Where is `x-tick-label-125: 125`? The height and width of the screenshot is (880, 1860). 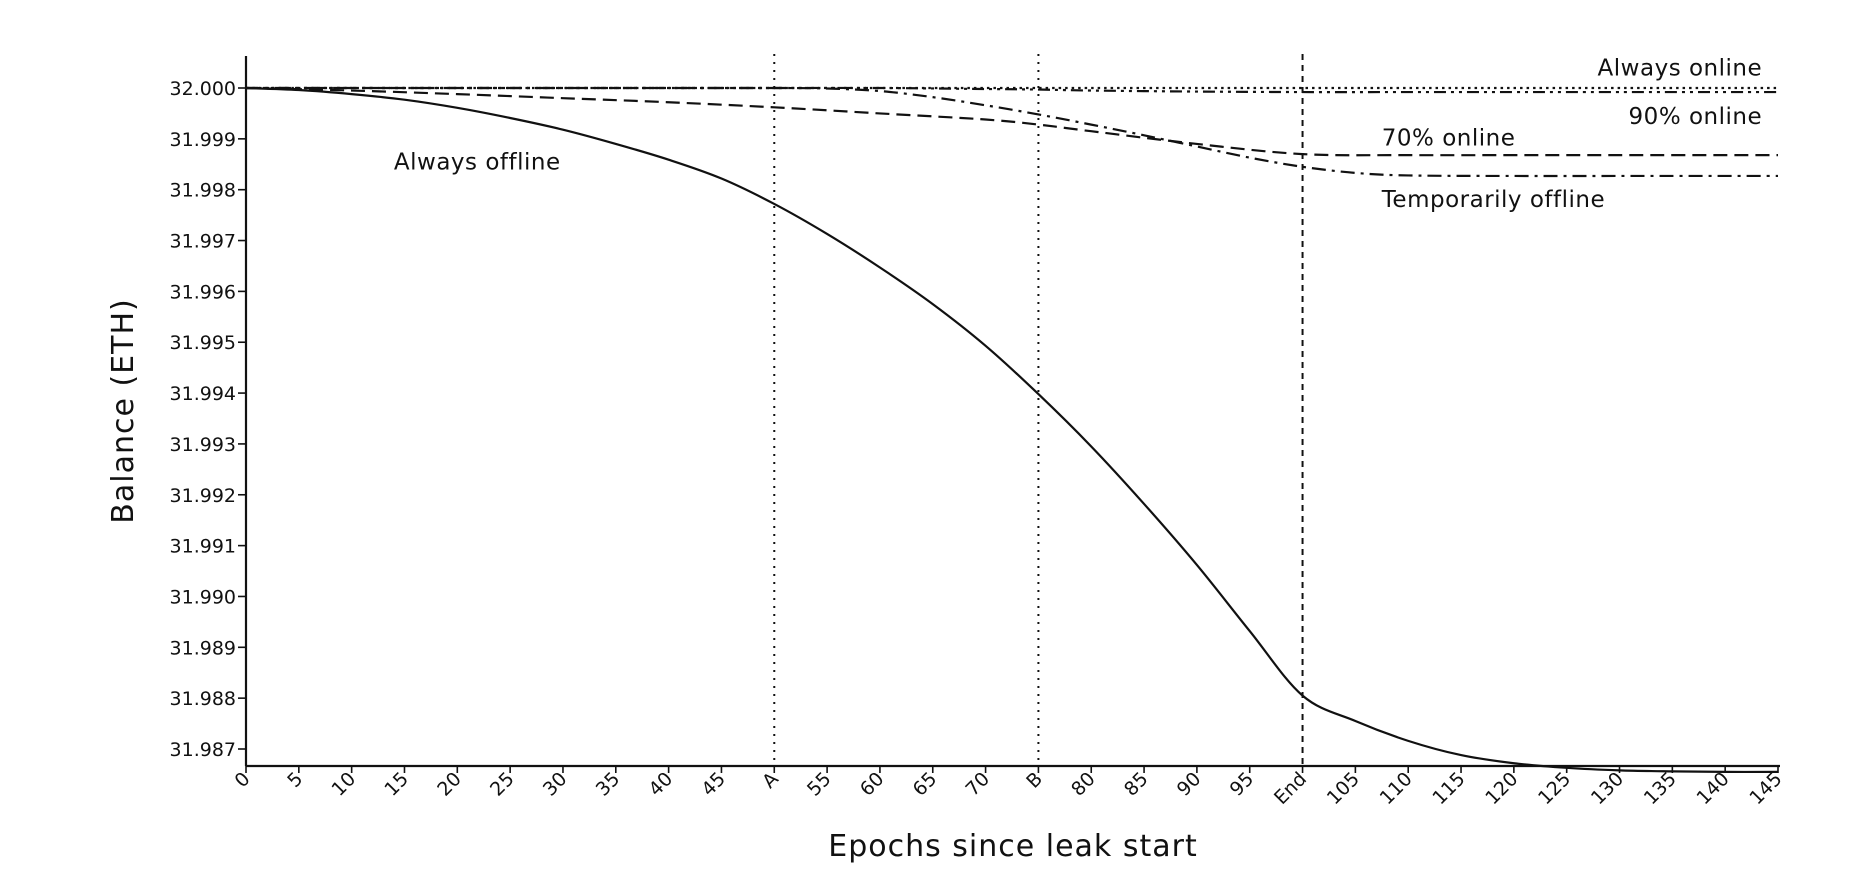 x-tick-label-125: 125 is located at coordinates (1554, 788).